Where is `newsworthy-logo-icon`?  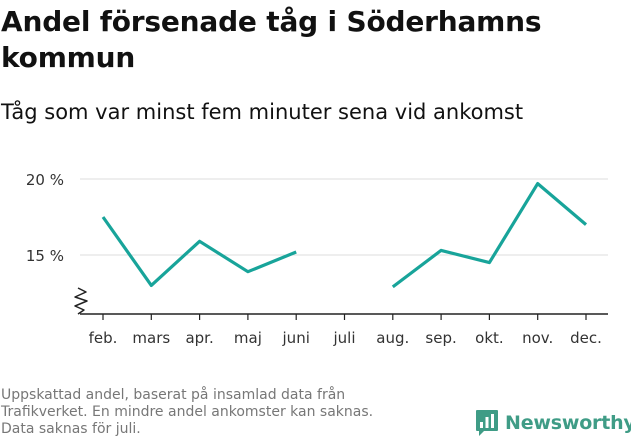 newsworthy-logo-icon is located at coordinates (487, 423).